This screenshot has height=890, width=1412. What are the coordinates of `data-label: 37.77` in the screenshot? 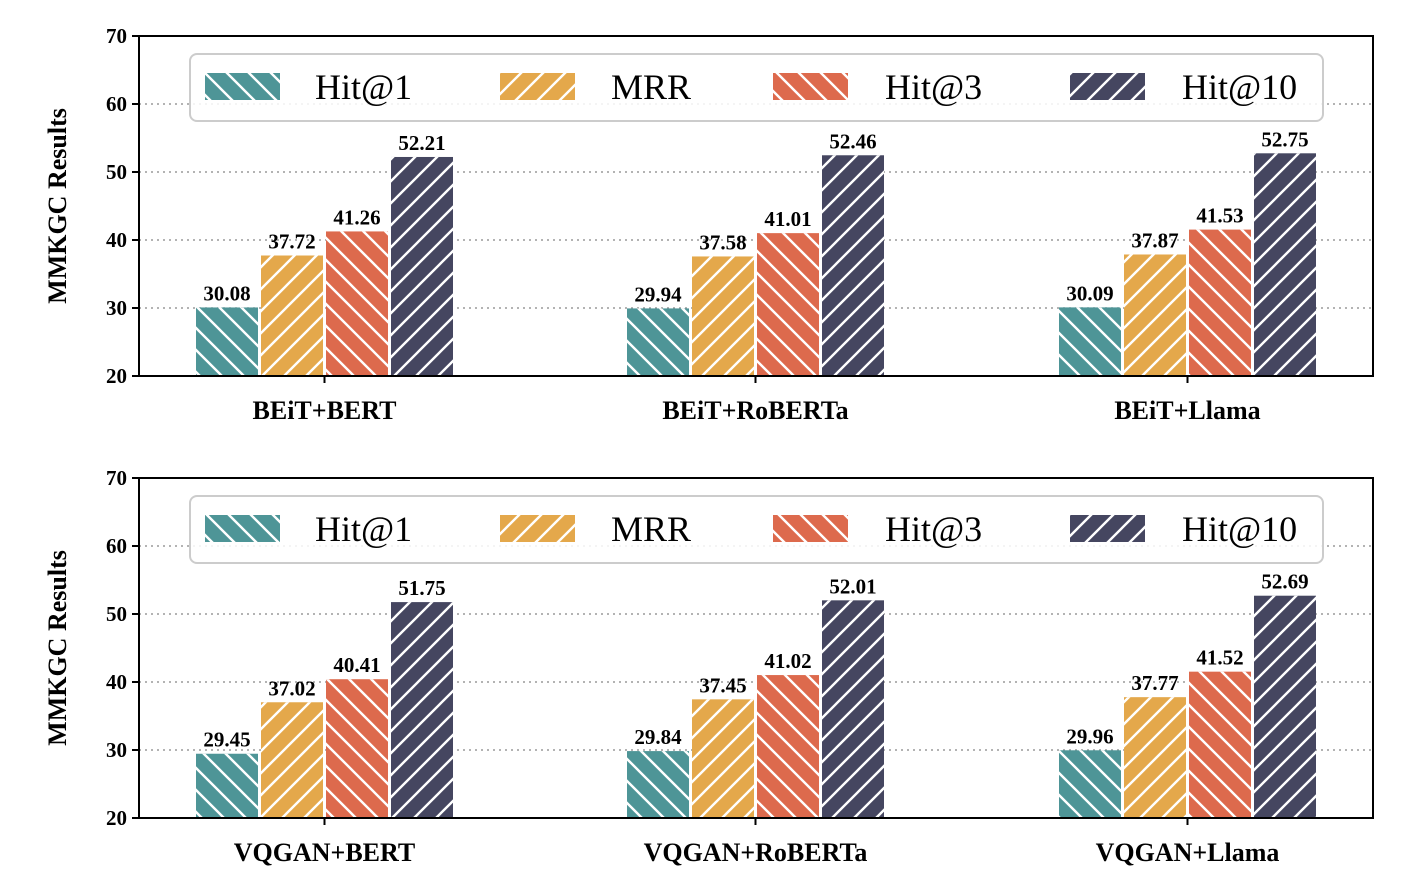 It's located at (1154, 683).